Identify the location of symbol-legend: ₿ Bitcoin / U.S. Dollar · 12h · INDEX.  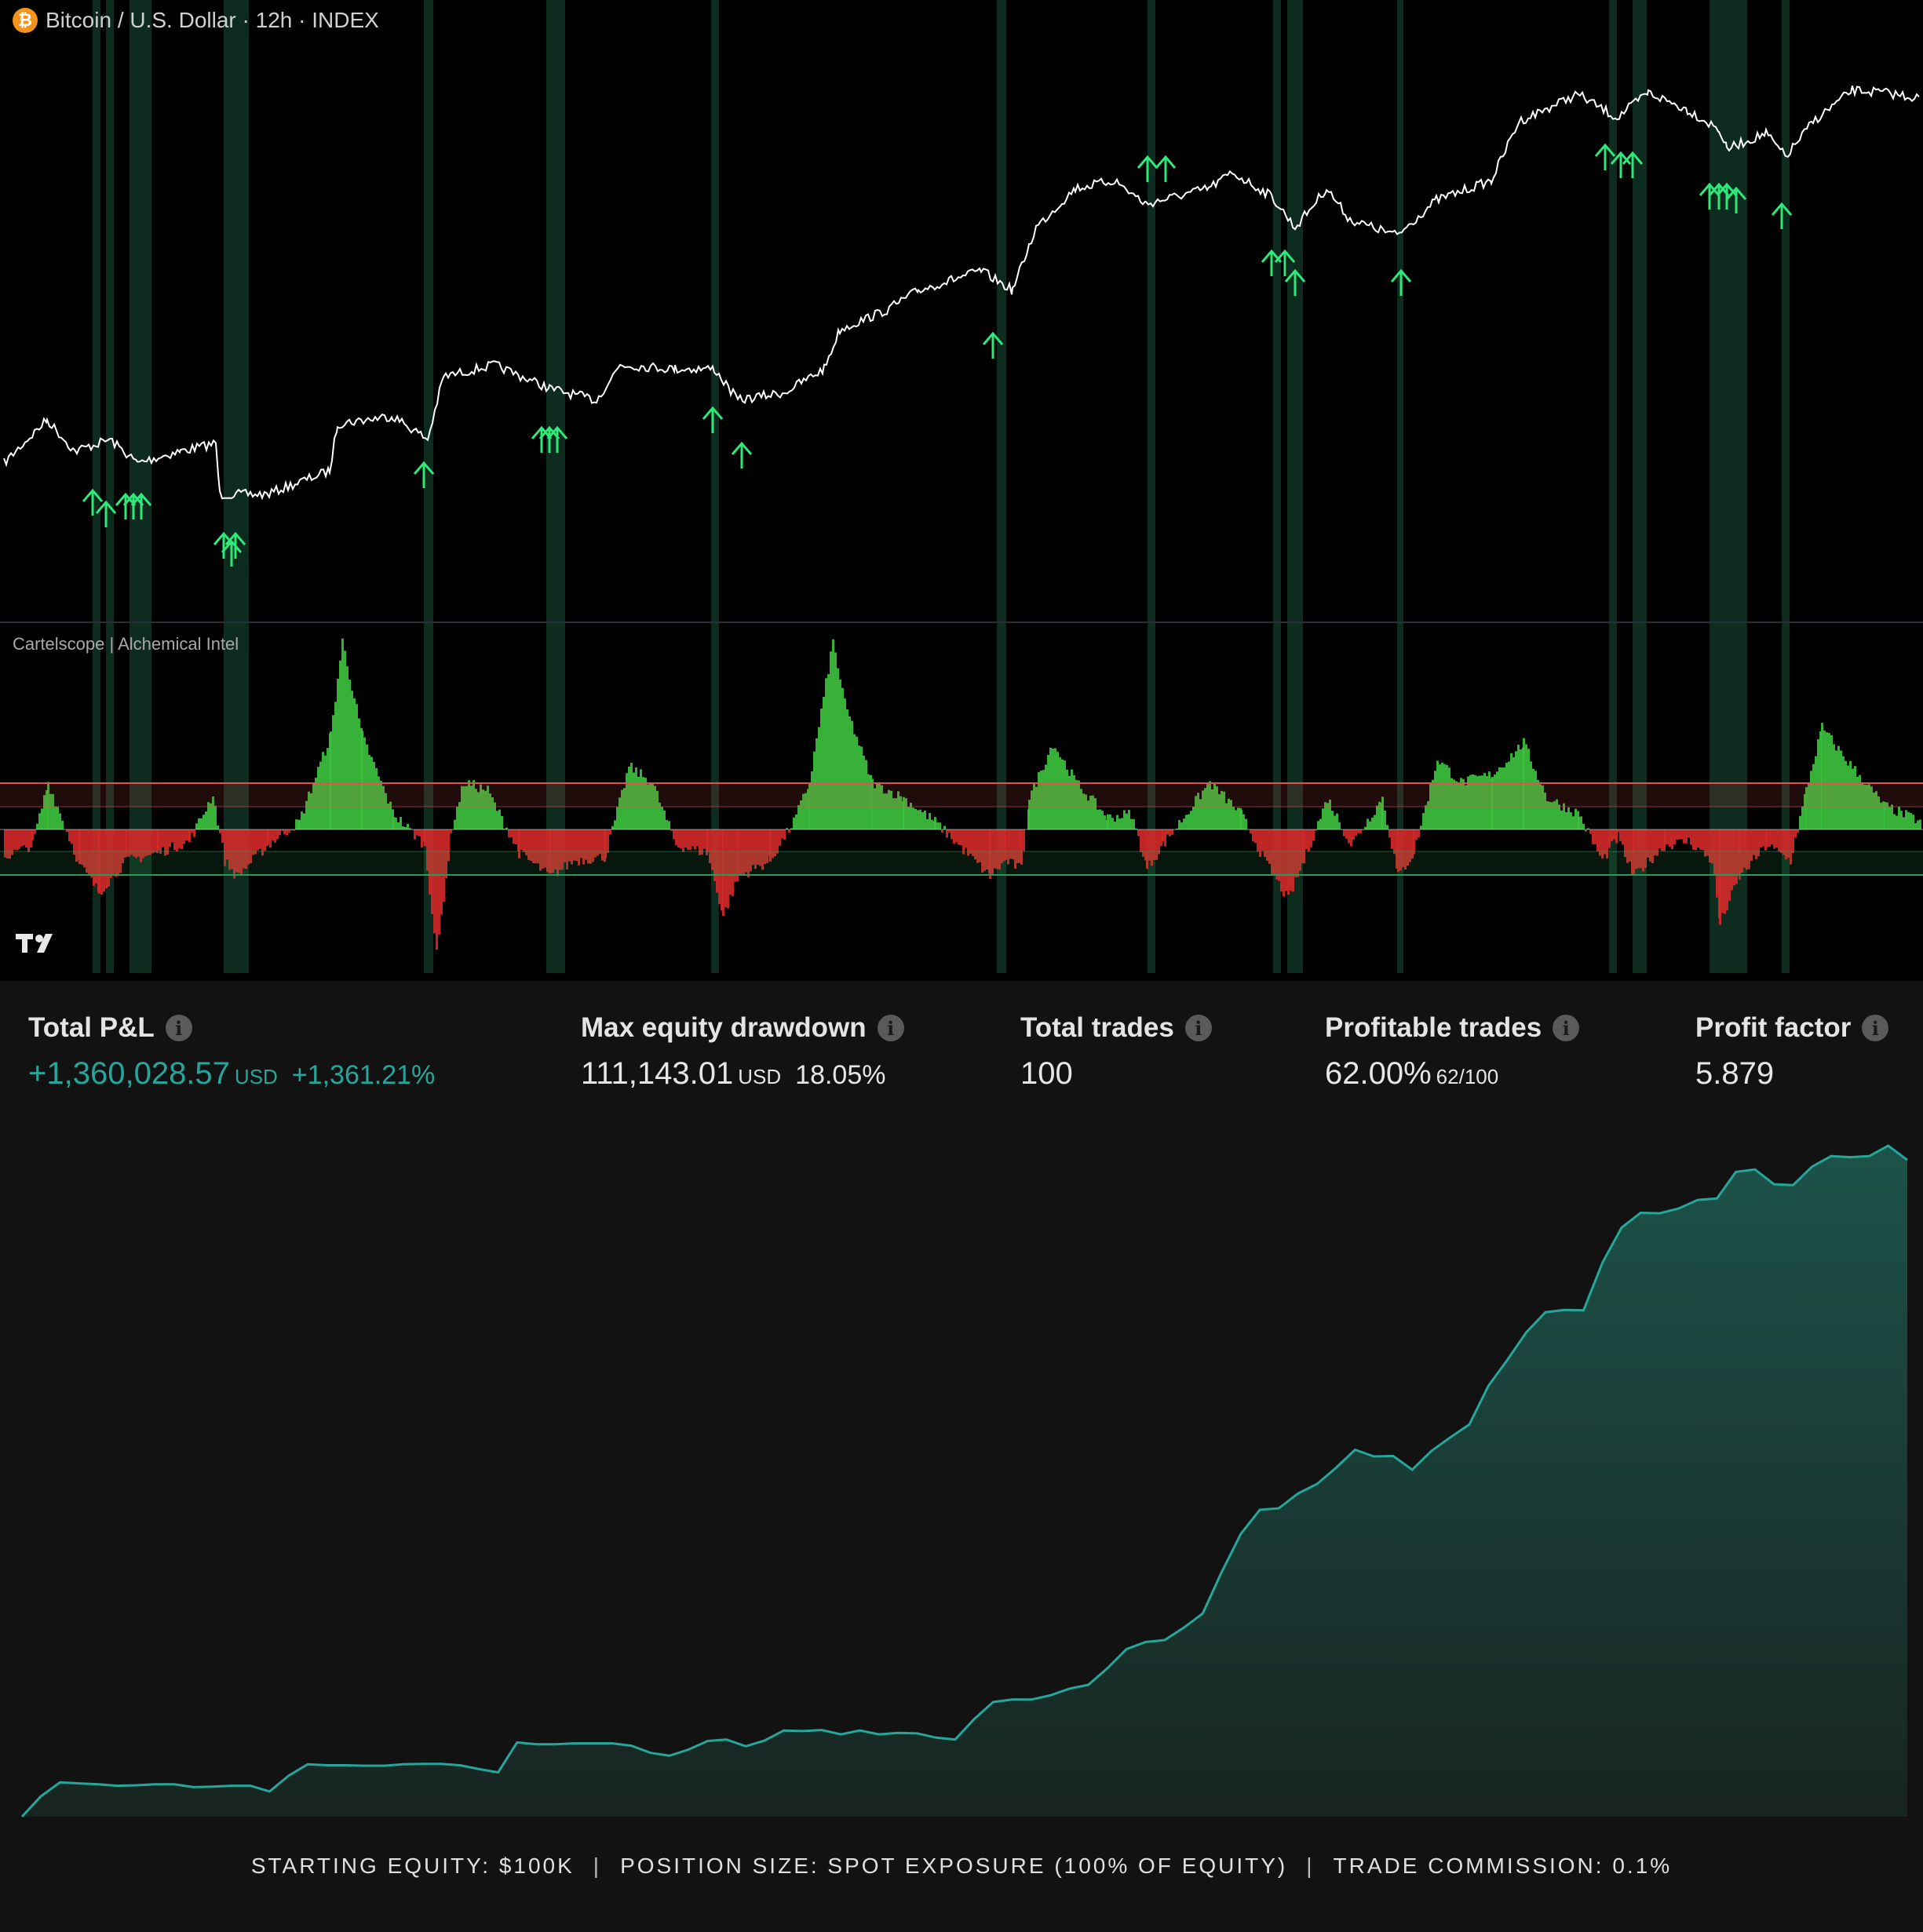
(196, 20).